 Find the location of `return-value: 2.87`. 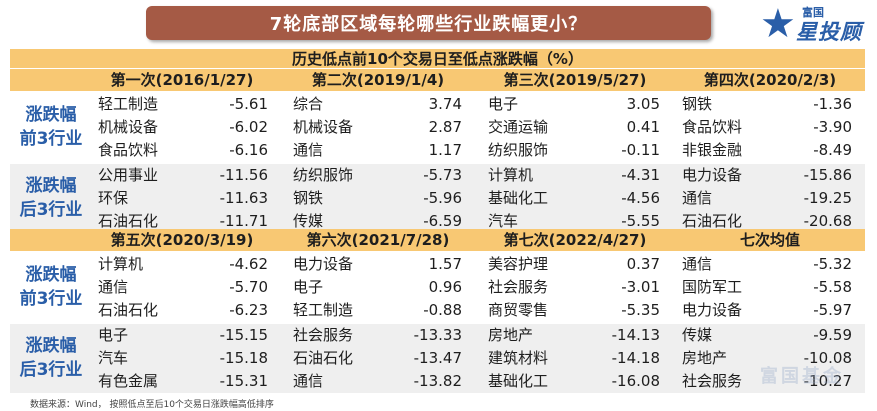

return-value: 2.87 is located at coordinates (445, 127).